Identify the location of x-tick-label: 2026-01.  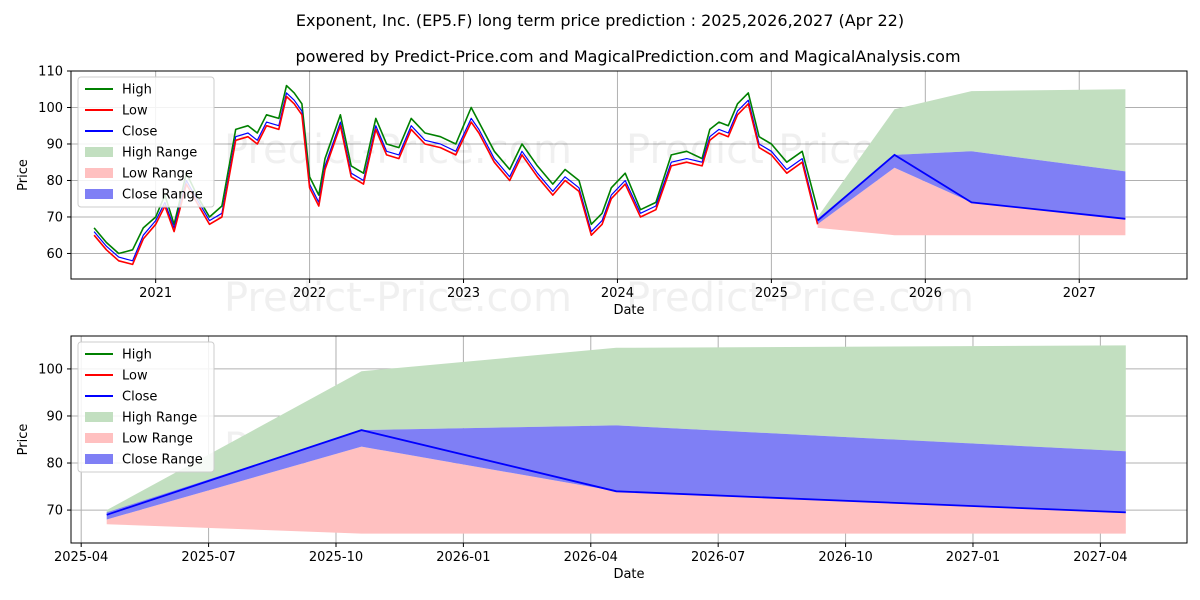
(463, 557).